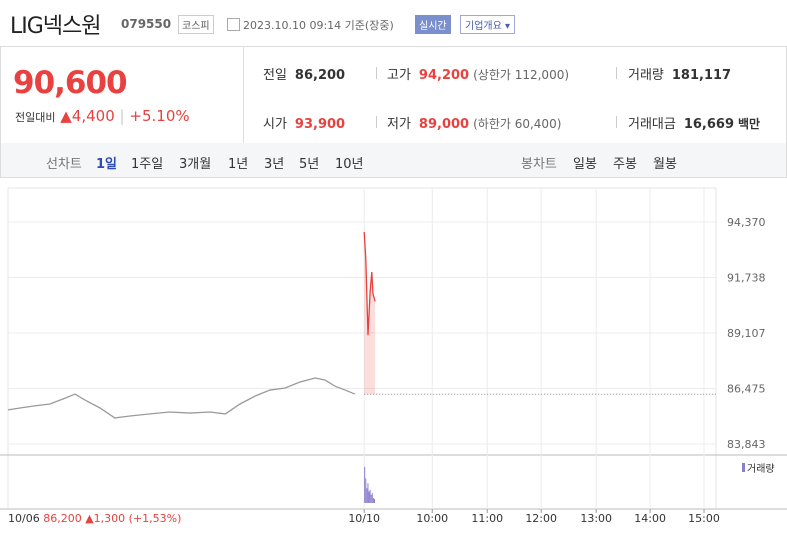 The image size is (787, 540). I want to click on period-tab: 5년, so click(309, 164).